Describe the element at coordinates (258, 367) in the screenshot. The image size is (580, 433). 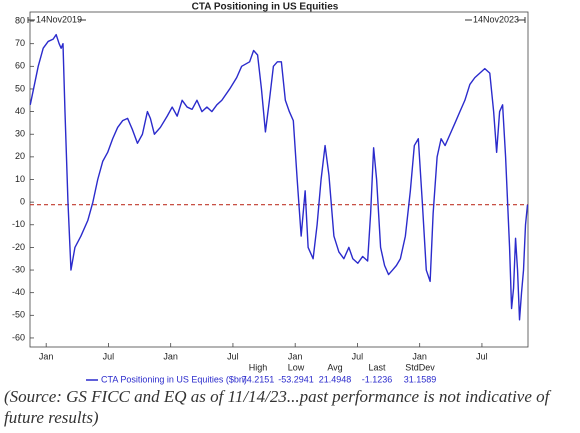
I see `stat-label: High` at that location.